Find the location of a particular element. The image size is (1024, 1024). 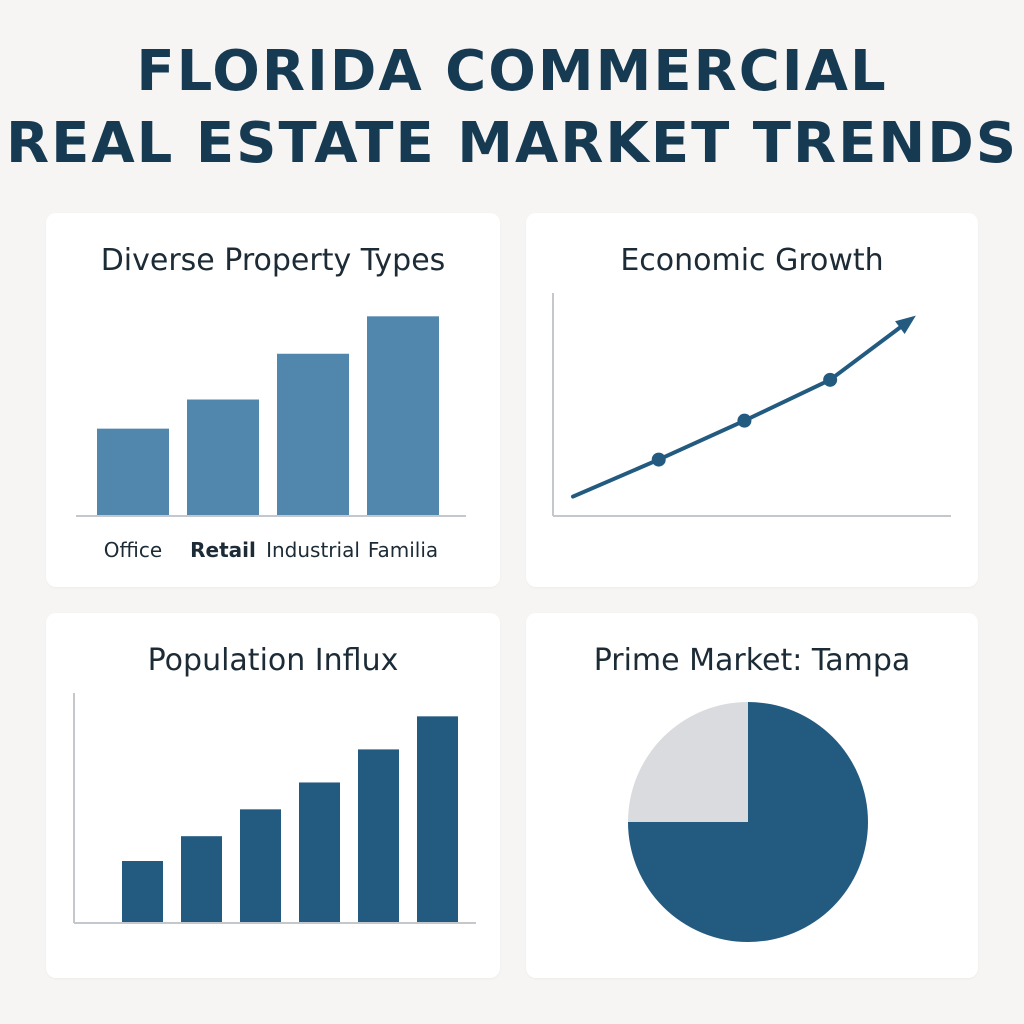

category-label-3: Familia is located at coordinates (403, 550).